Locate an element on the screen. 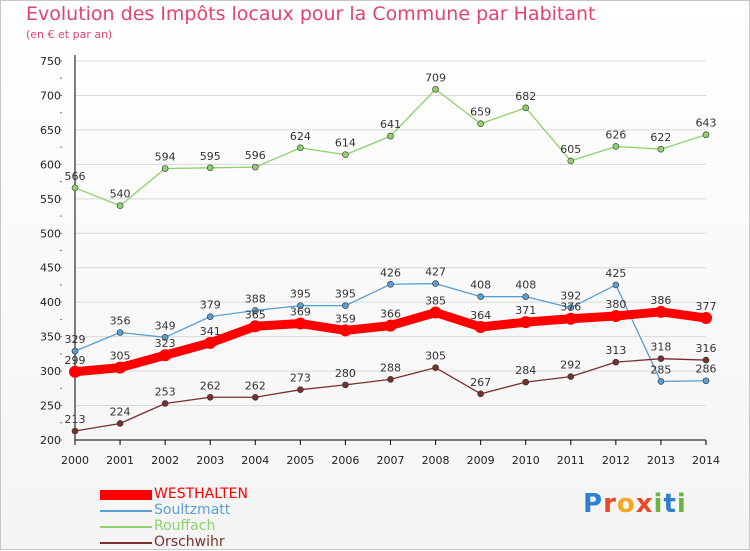 This screenshot has height=551, width=750. proxiti-logo: Proxiti is located at coordinates (635, 504).